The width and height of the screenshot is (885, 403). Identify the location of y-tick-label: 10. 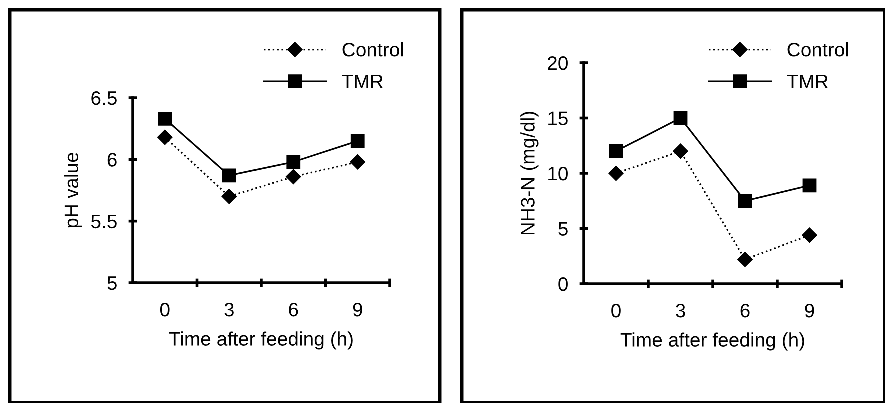
(558, 173).